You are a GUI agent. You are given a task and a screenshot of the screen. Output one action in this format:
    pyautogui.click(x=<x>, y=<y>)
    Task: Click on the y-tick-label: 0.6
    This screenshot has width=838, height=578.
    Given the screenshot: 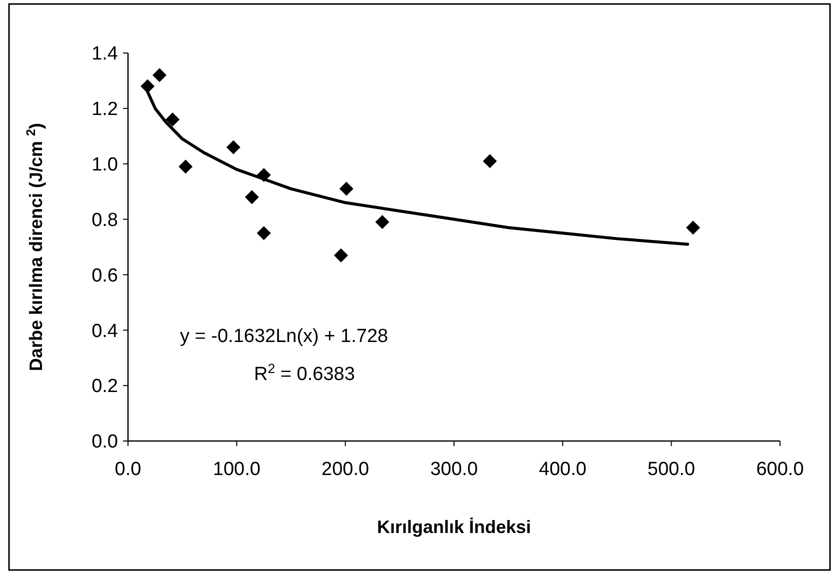 What is the action you would take?
    pyautogui.click(x=105, y=275)
    